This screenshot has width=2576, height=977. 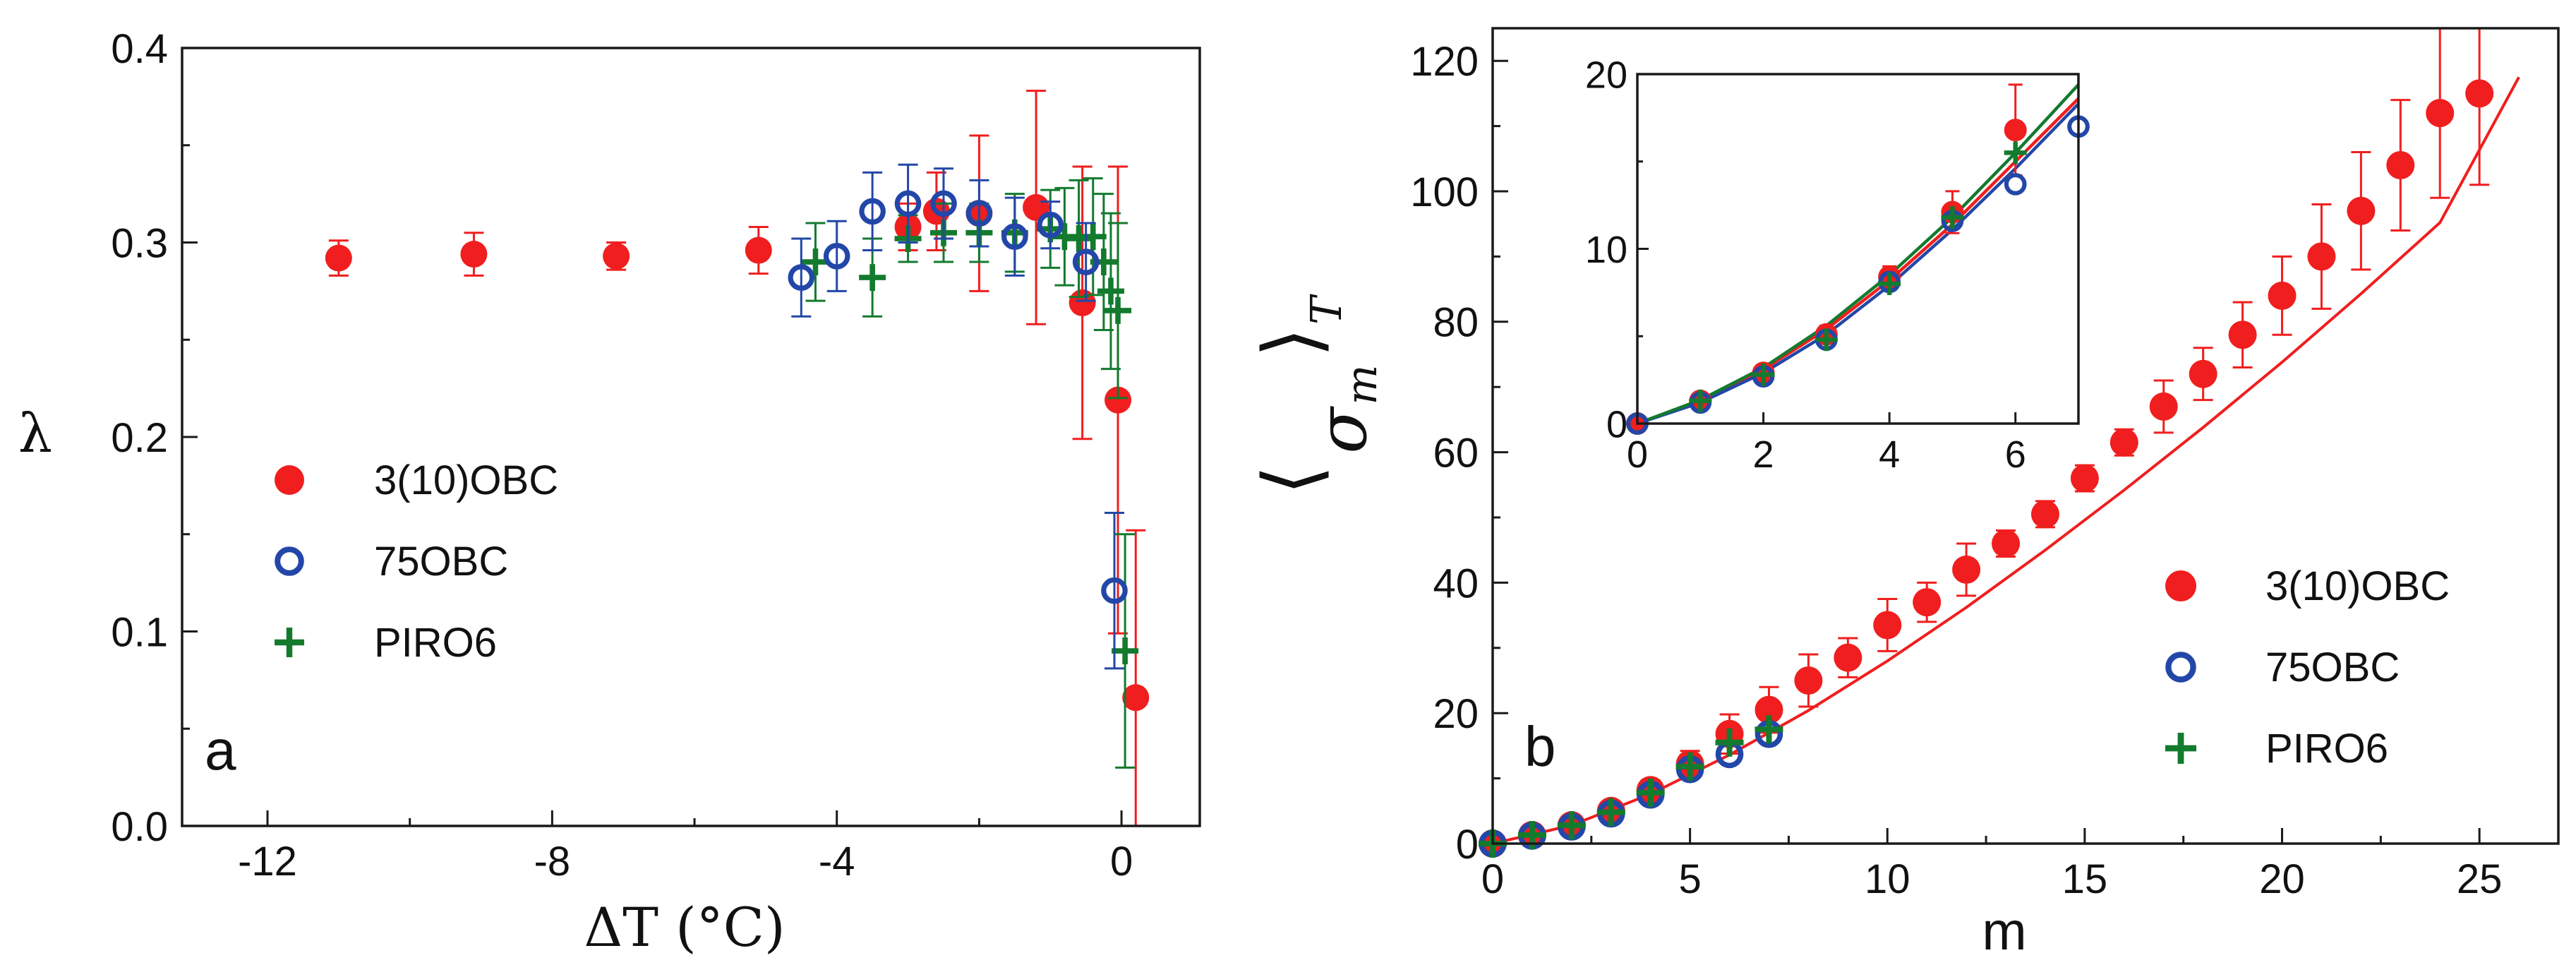 I want to click on a-xtick-label: -8, so click(x=552, y=862).